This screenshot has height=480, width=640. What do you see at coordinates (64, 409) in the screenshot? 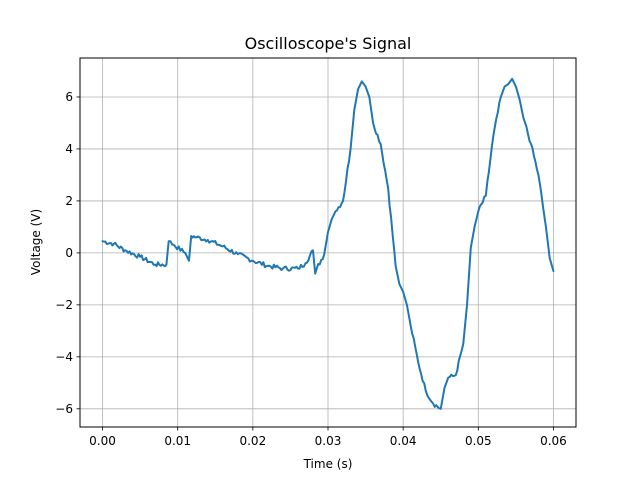
I see `y-tick-label: −6` at bounding box center [64, 409].